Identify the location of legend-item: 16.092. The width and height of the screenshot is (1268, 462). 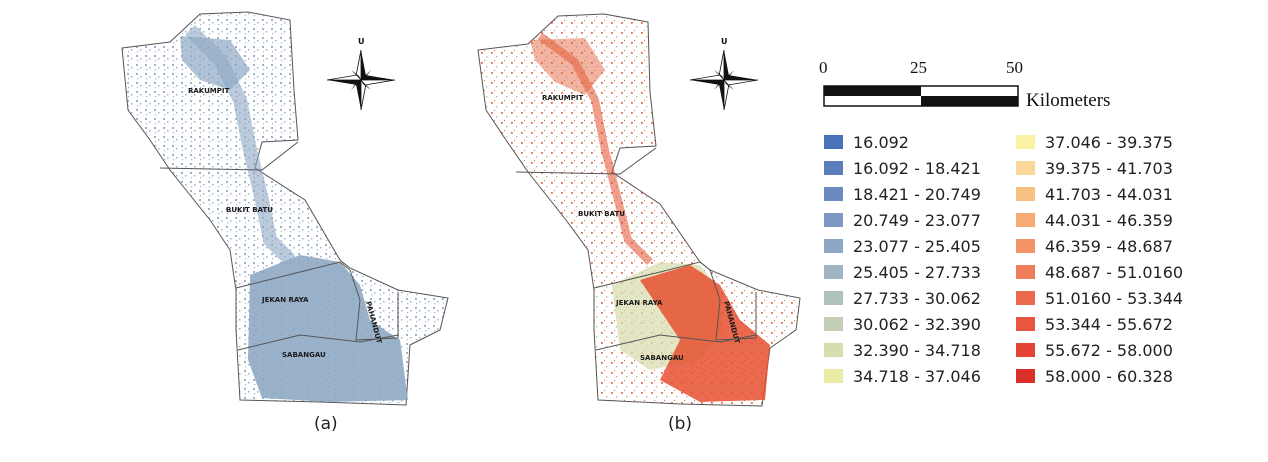
(866, 142).